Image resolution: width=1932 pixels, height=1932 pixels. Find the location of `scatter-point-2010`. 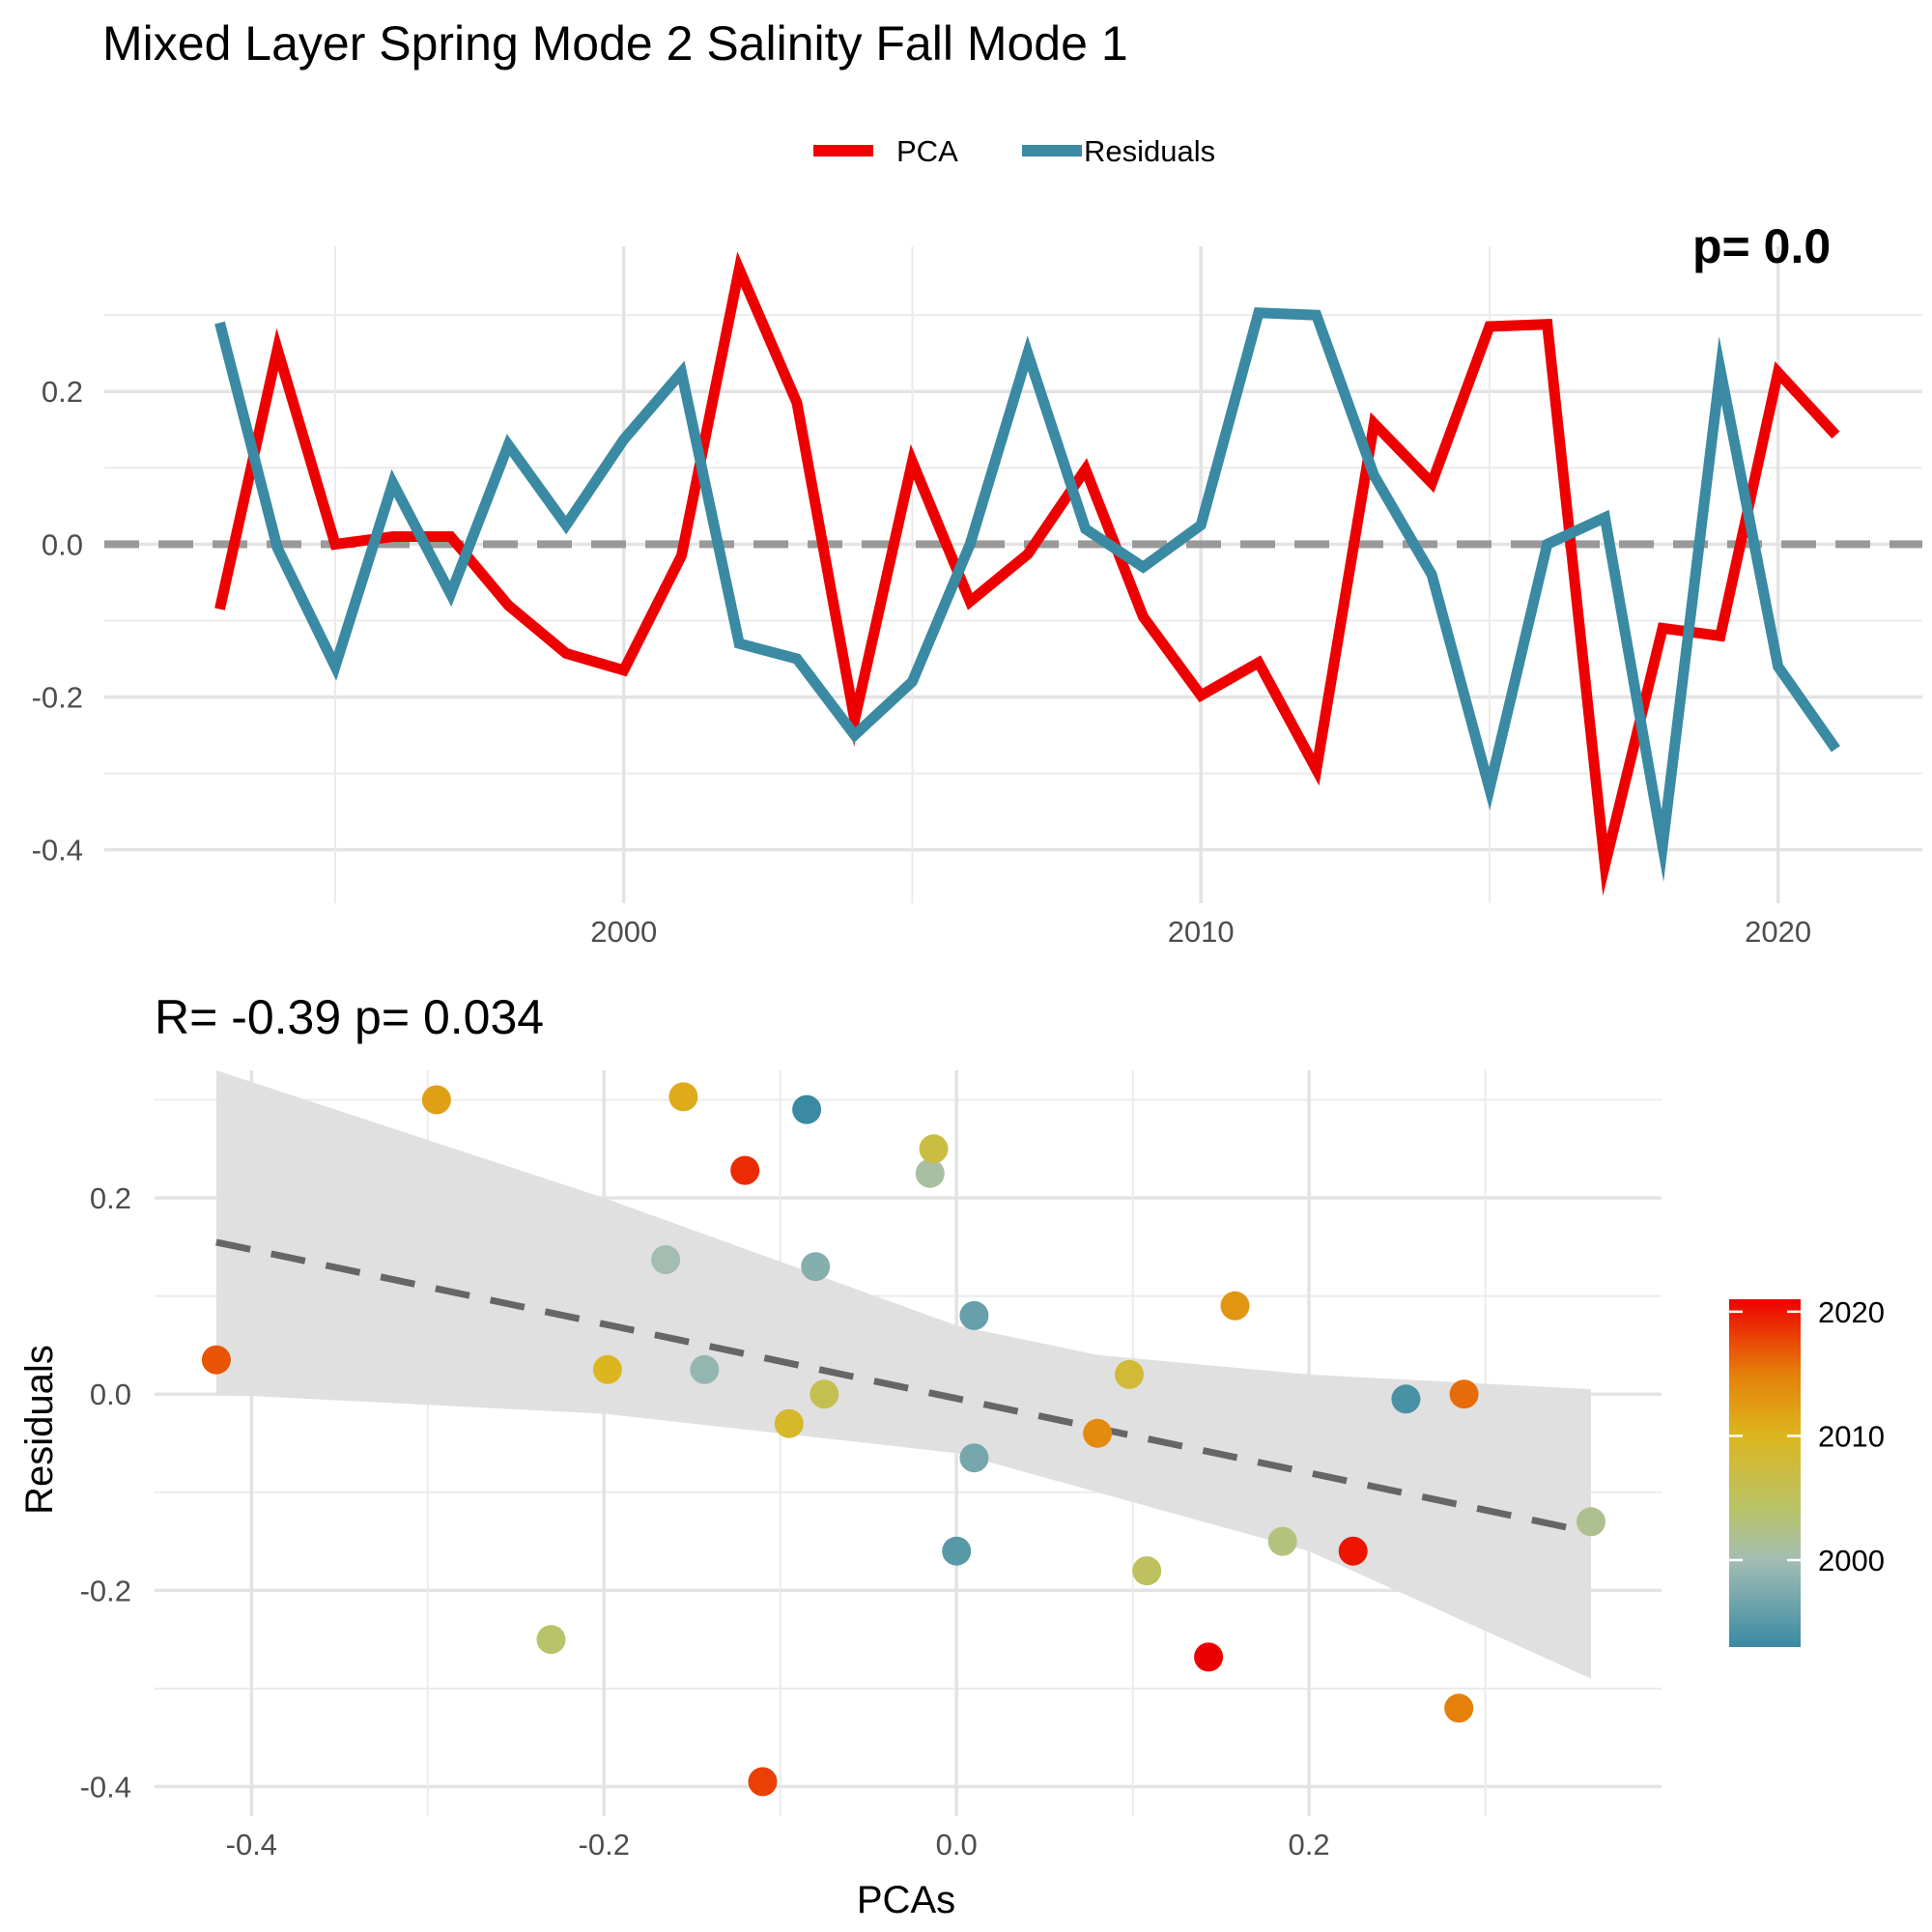

scatter-point-2010 is located at coordinates (607, 1369).